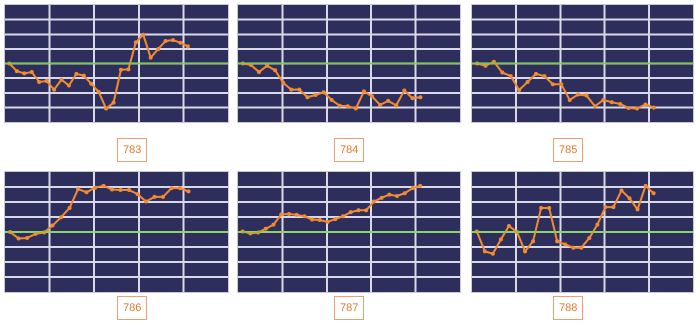 This screenshot has width=700, height=333. I want to click on text: 785, so click(568, 150).